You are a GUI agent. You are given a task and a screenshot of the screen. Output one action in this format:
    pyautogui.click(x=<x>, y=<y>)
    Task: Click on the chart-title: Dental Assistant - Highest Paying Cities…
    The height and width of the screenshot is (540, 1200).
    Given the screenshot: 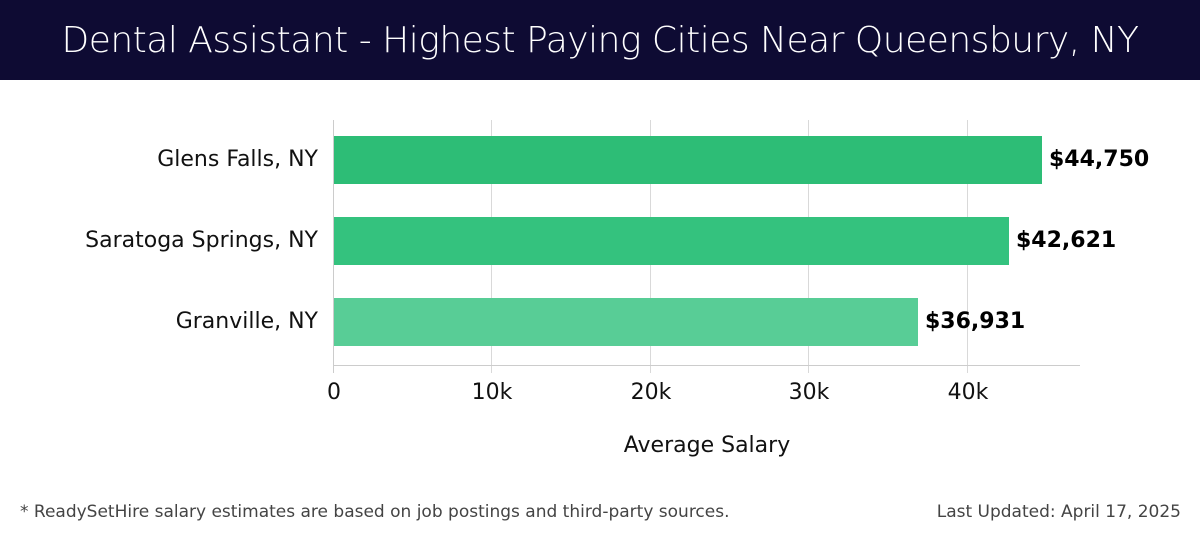 What is the action you would take?
    pyautogui.click(x=600, y=40)
    